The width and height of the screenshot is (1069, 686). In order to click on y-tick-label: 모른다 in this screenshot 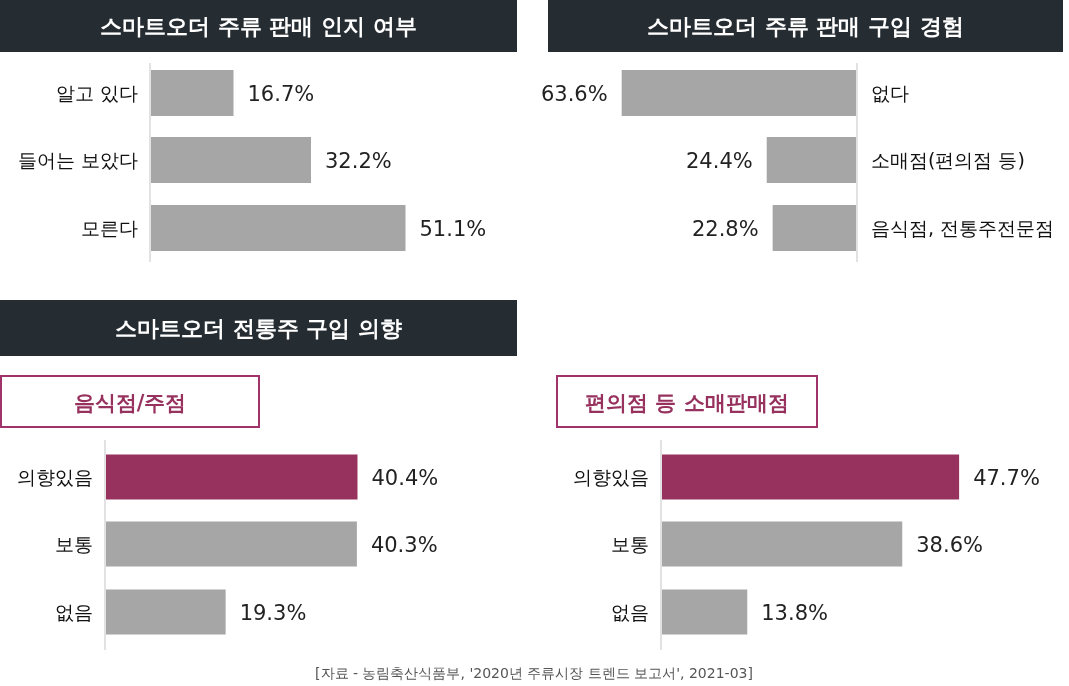, I will do `click(109, 228)`.